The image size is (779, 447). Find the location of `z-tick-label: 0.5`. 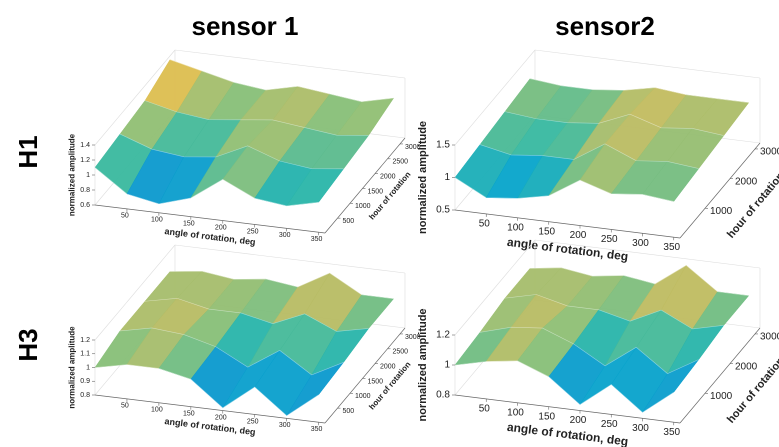

z-tick-label: 0.5 is located at coordinates (443, 210).